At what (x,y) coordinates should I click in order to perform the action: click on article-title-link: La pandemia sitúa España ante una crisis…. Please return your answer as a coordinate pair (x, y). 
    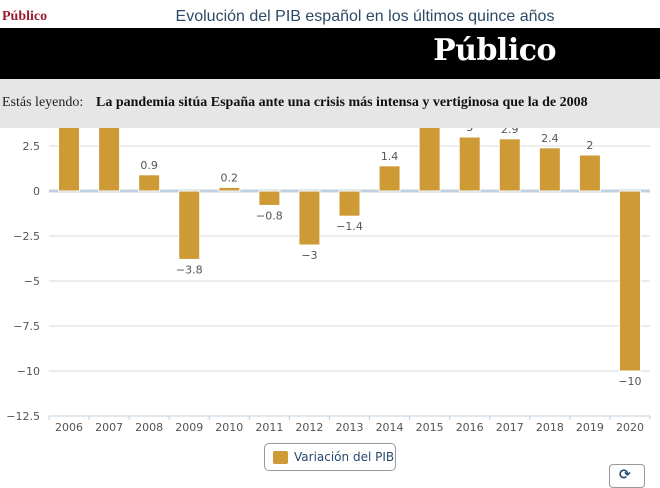
    Looking at the image, I should click on (342, 102).